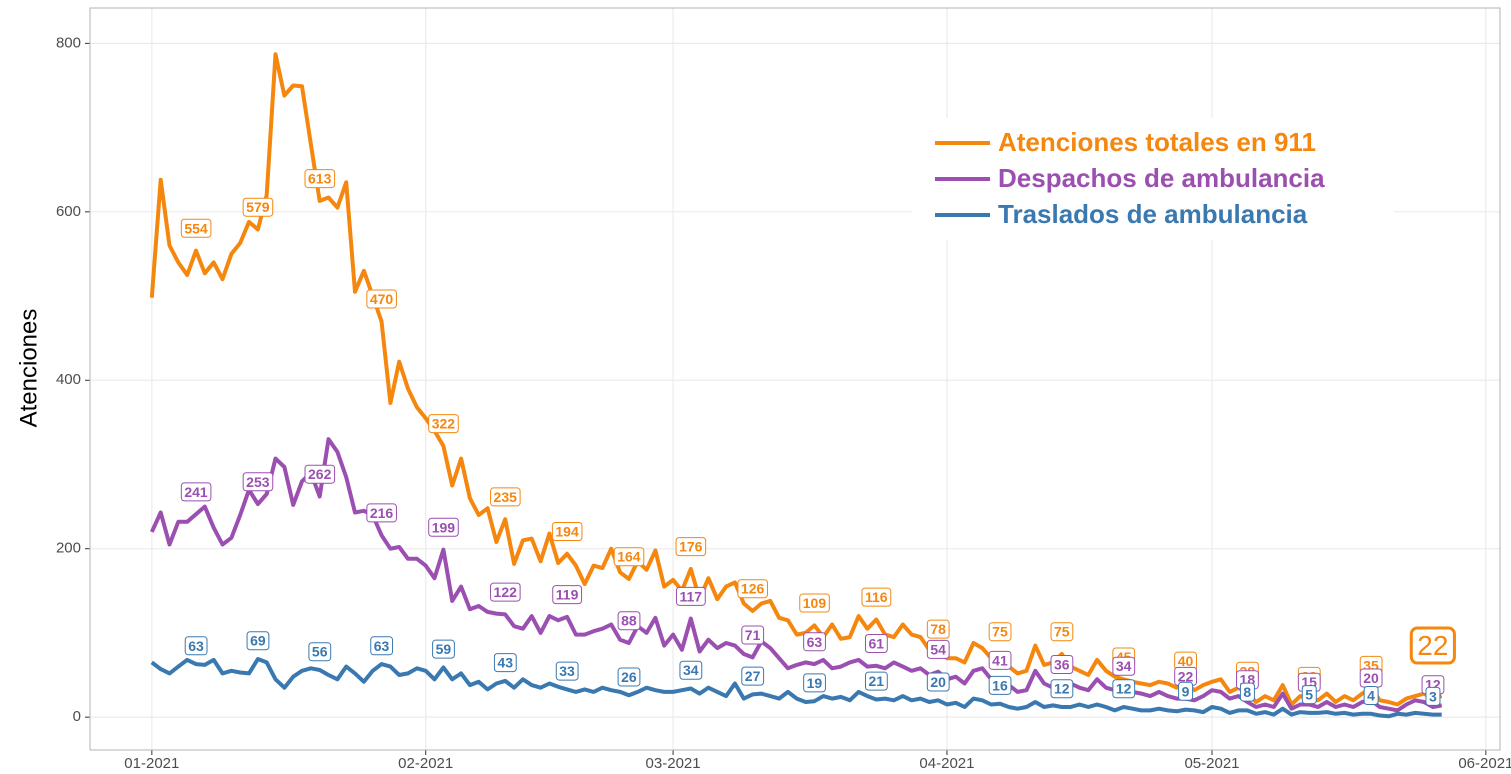 The image size is (1511, 774). I want to click on data-label: 8, so click(1247, 692).